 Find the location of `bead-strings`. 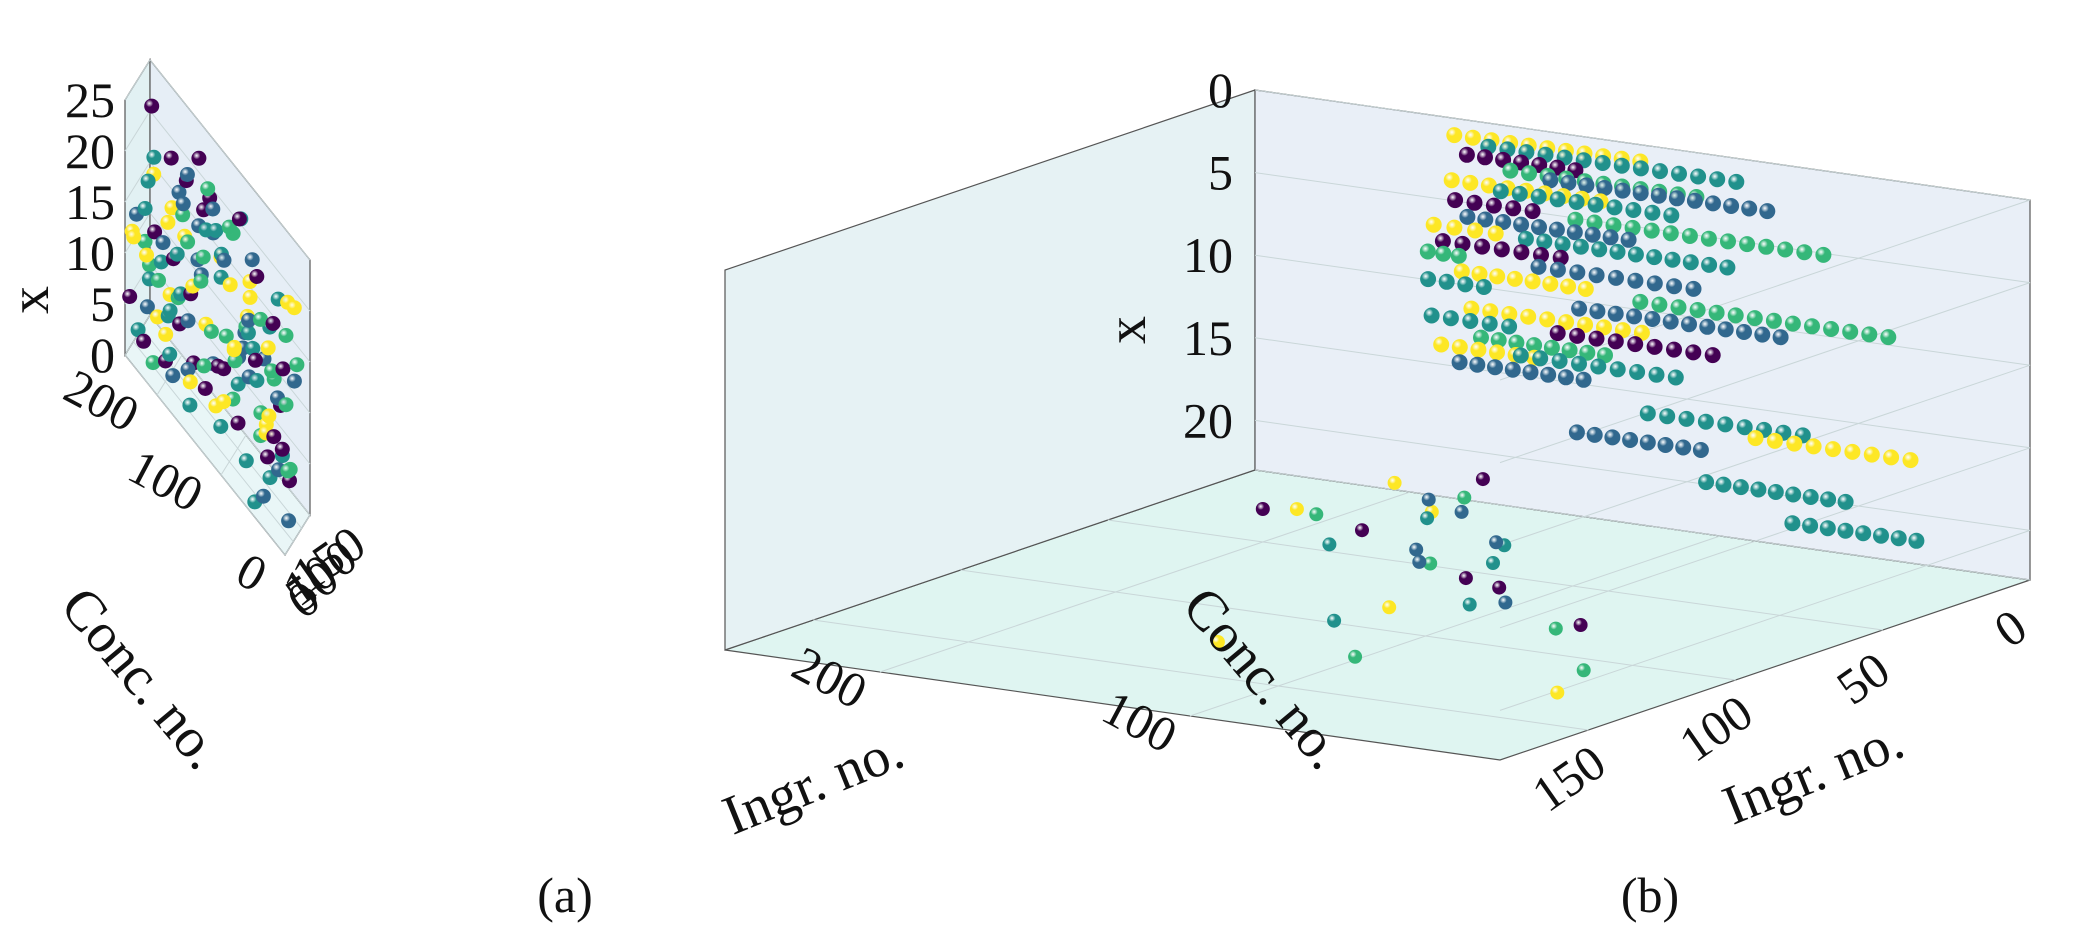

bead-strings is located at coordinates (1672, 338).